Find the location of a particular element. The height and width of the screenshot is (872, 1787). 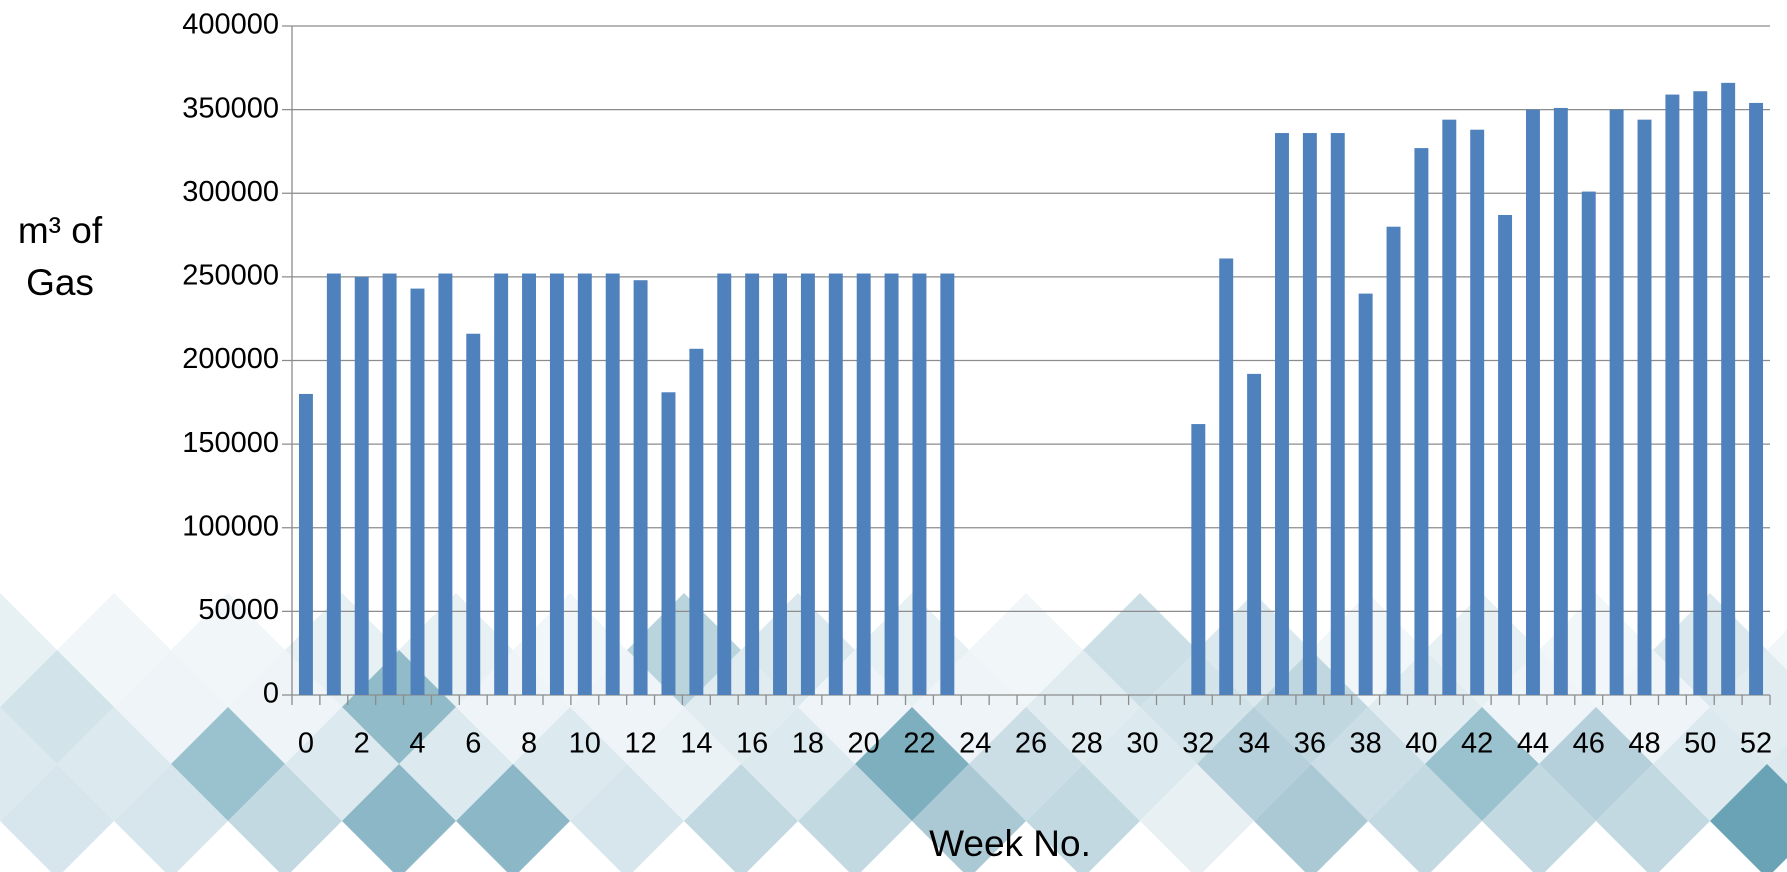

x-tick-label: 52 is located at coordinates (1756, 744).